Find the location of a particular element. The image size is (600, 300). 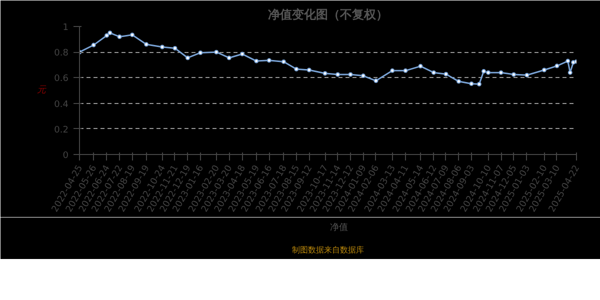

chart-title: 净值变化图（不复权） is located at coordinates (328, 15).